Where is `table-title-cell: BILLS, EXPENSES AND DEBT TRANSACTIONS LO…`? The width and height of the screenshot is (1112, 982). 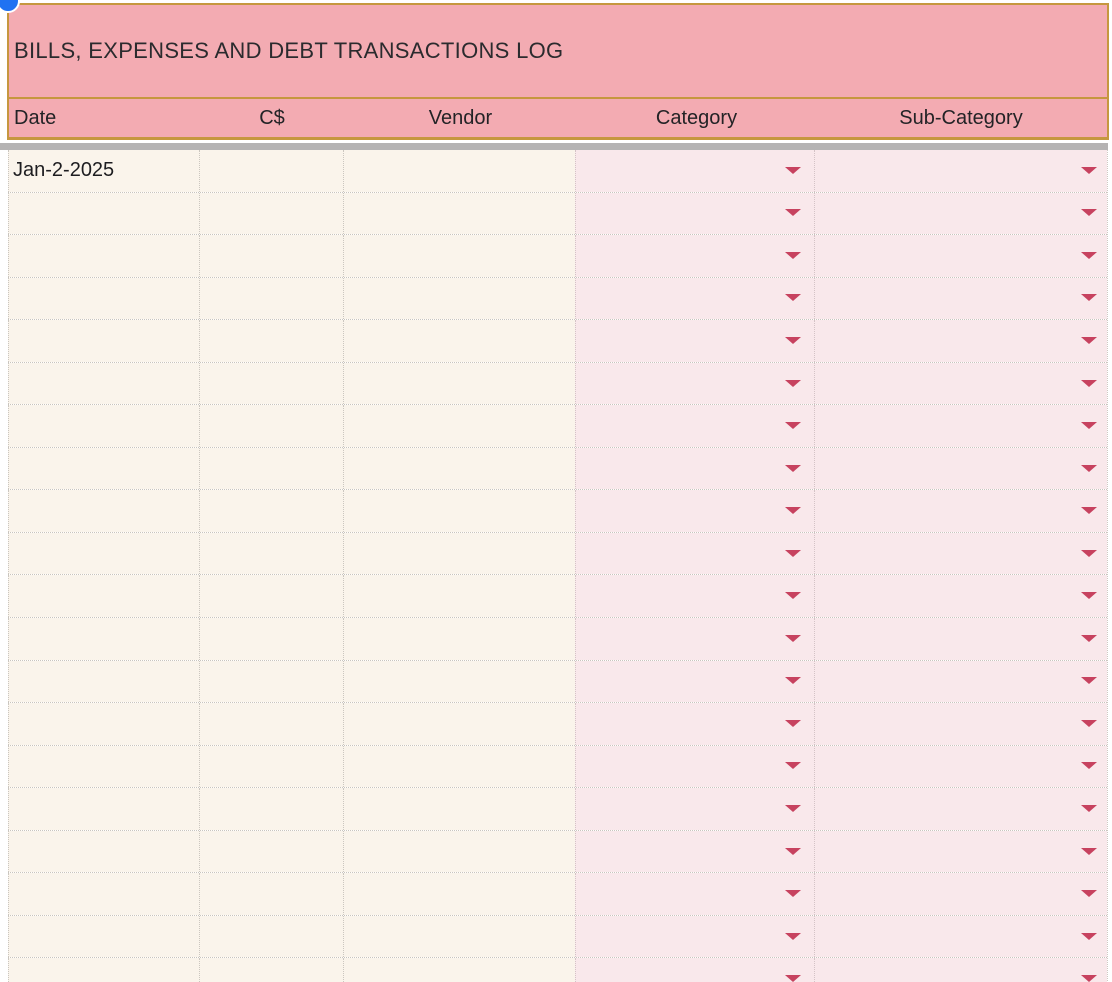
table-title-cell: BILLS, EXPENSES AND DEBT TRANSACTIONS LO… is located at coordinates (558, 52).